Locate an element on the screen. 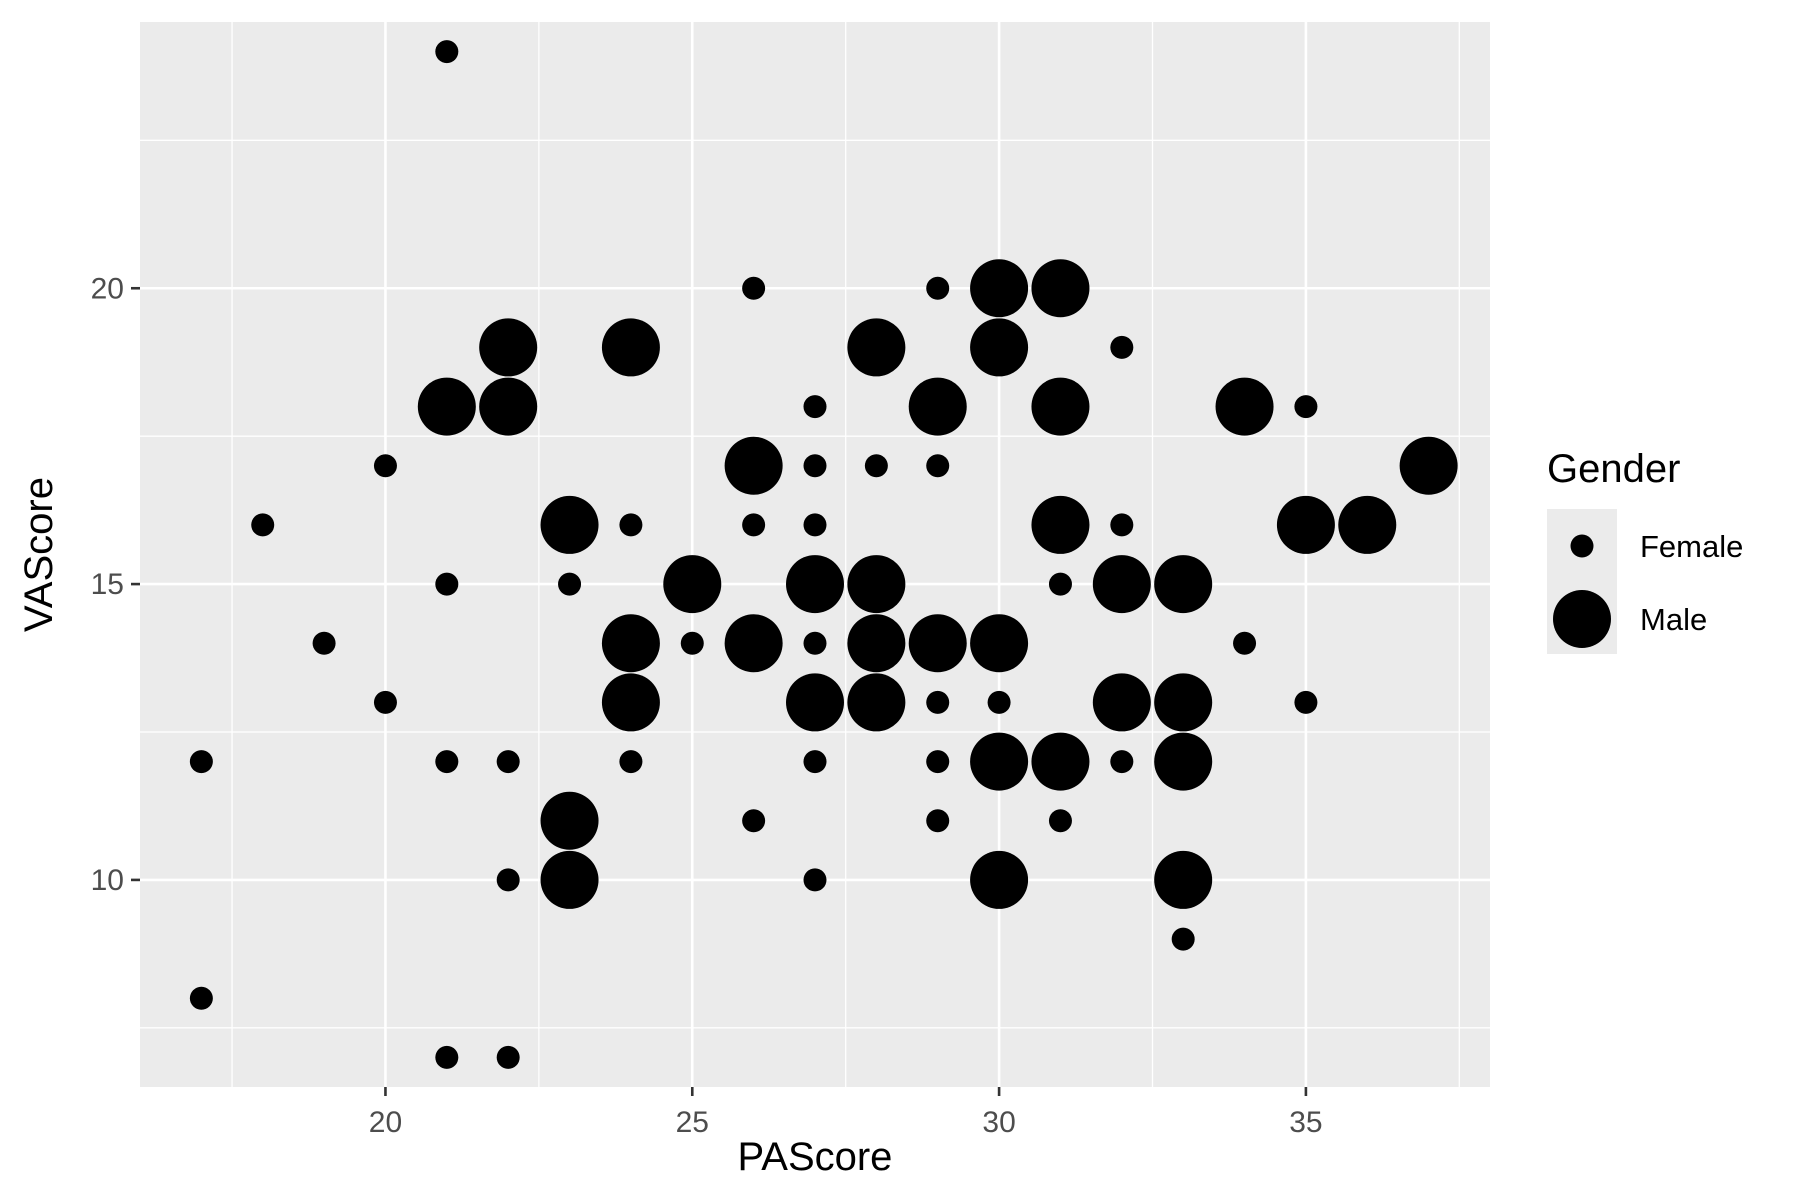 The image size is (1800, 1200). x-tick-label: 30 is located at coordinates (998, 1122).